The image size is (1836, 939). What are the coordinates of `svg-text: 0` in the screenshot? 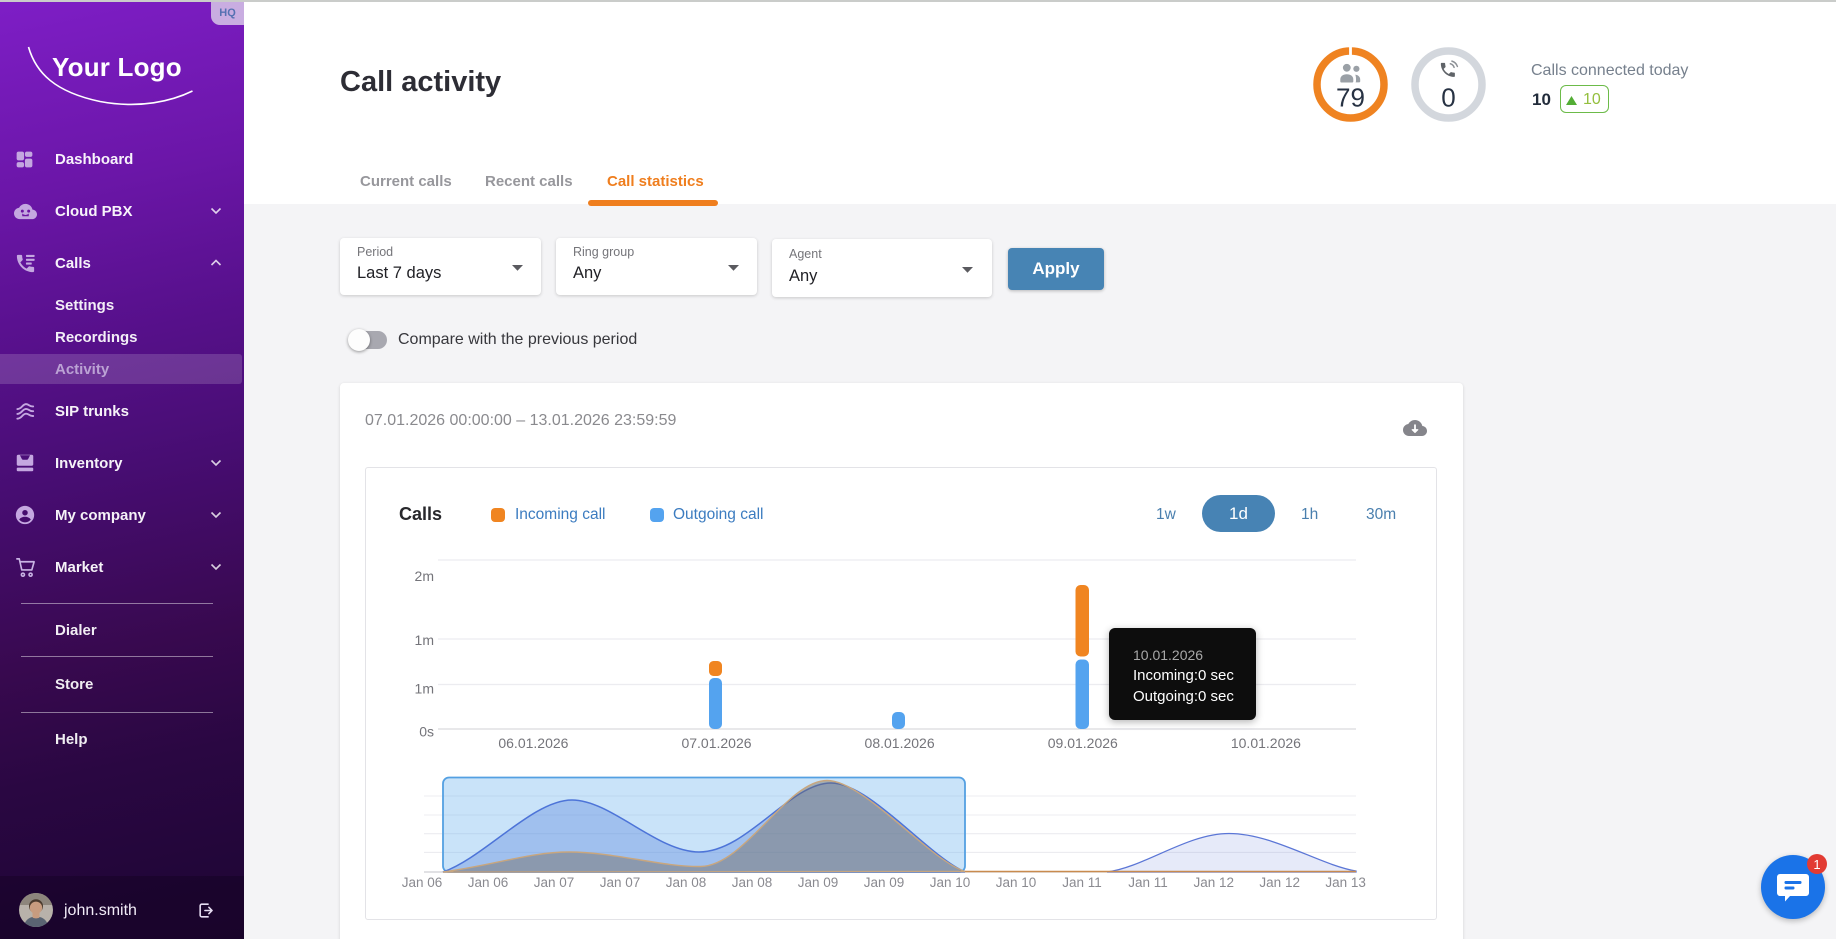 It's located at (1448, 98).